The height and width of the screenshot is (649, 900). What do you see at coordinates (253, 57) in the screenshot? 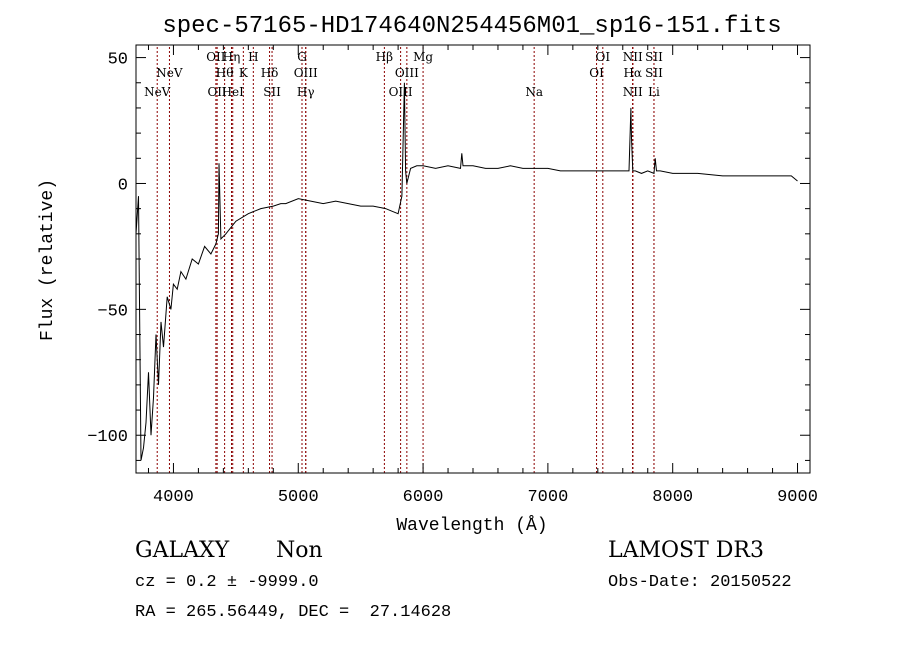
I see `marker-label: H` at bounding box center [253, 57].